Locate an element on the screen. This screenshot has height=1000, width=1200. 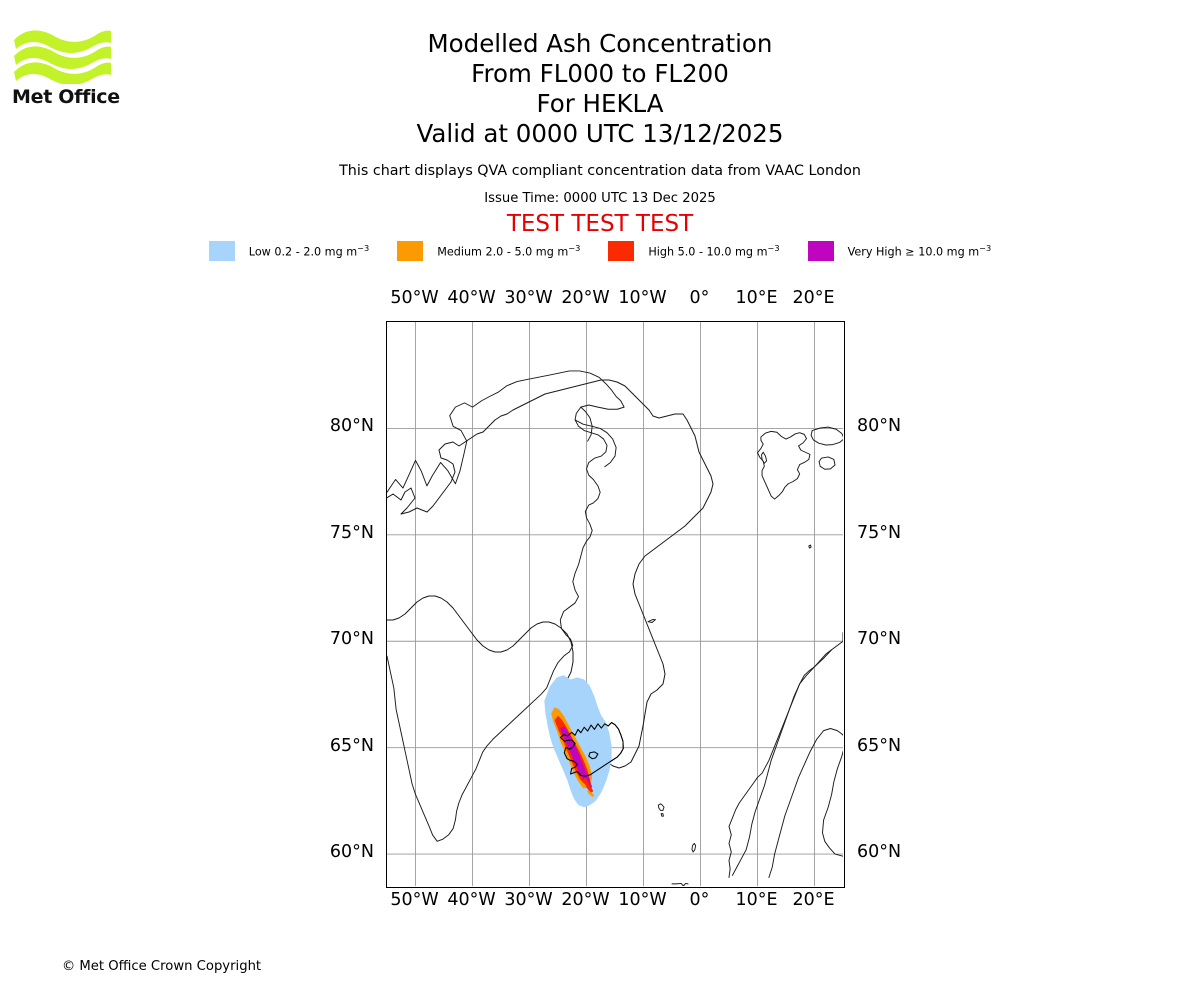
legend-very-high: Very High ≥ 10.0 mg m−3 is located at coordinates (899, 251).